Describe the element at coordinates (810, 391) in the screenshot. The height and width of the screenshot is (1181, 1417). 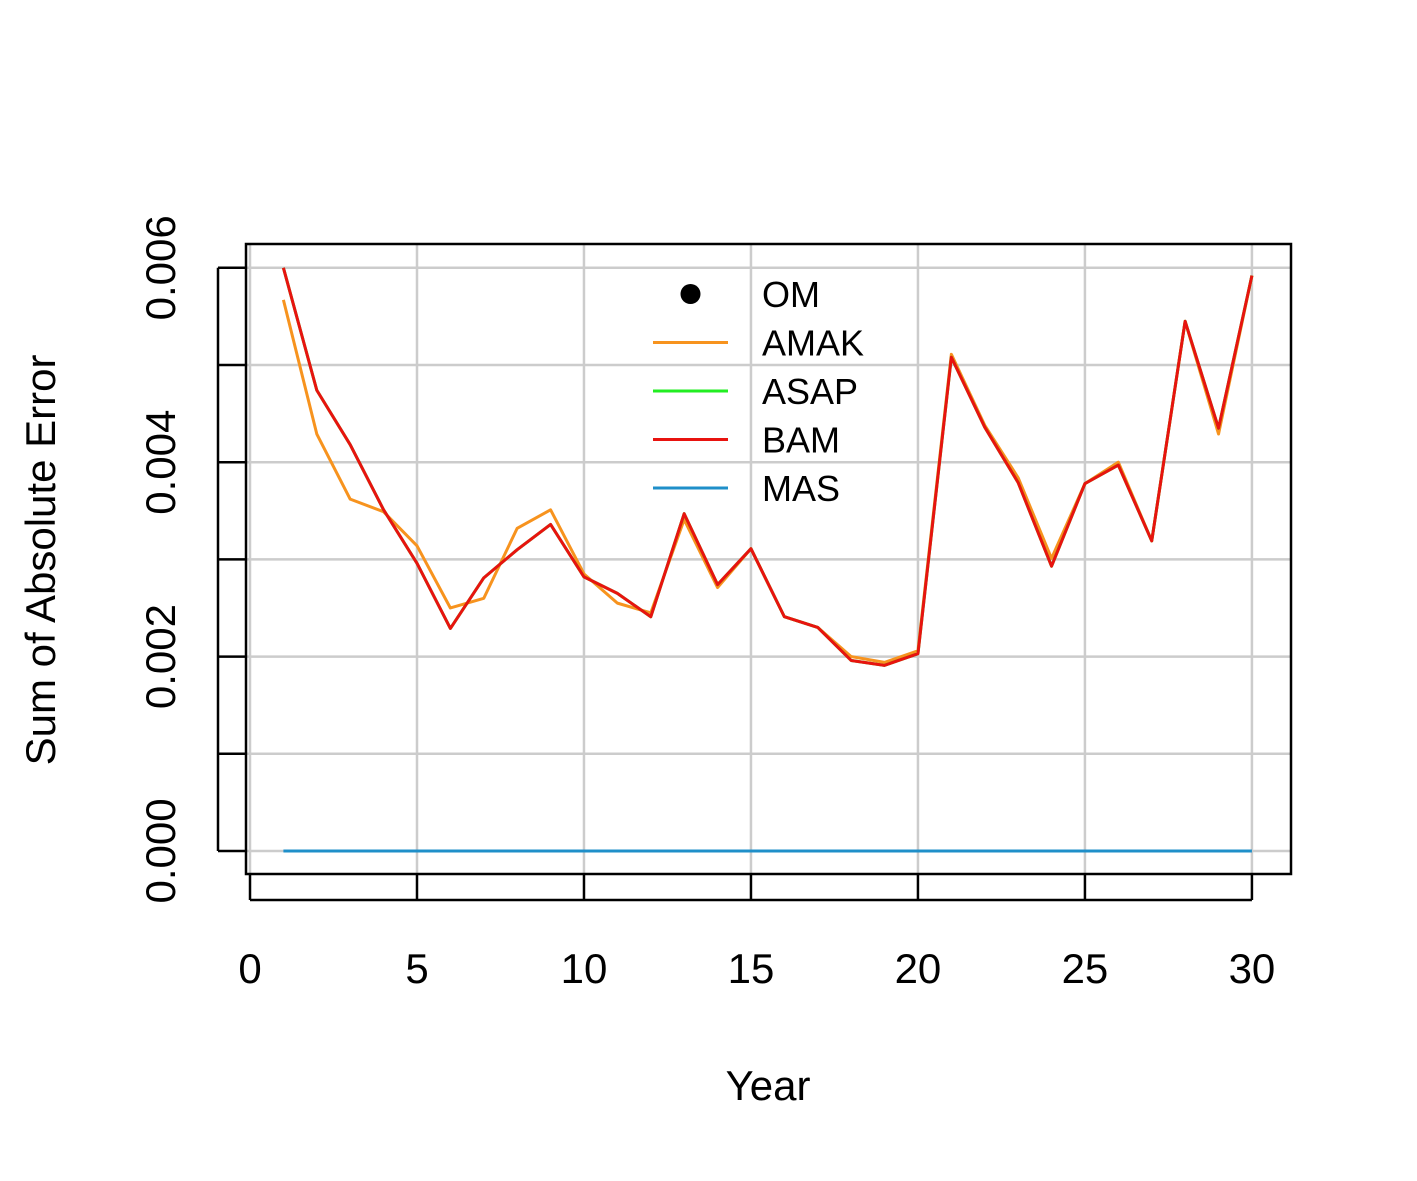
I see `legend-label: ASAP` at that location.